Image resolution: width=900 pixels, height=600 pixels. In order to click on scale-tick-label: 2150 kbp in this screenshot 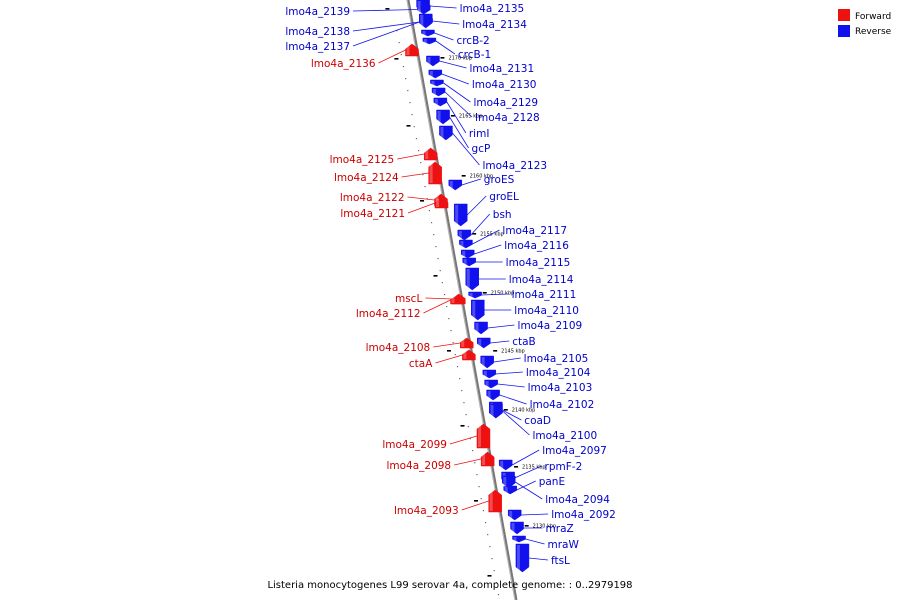, I will do `click(503, 294)`.